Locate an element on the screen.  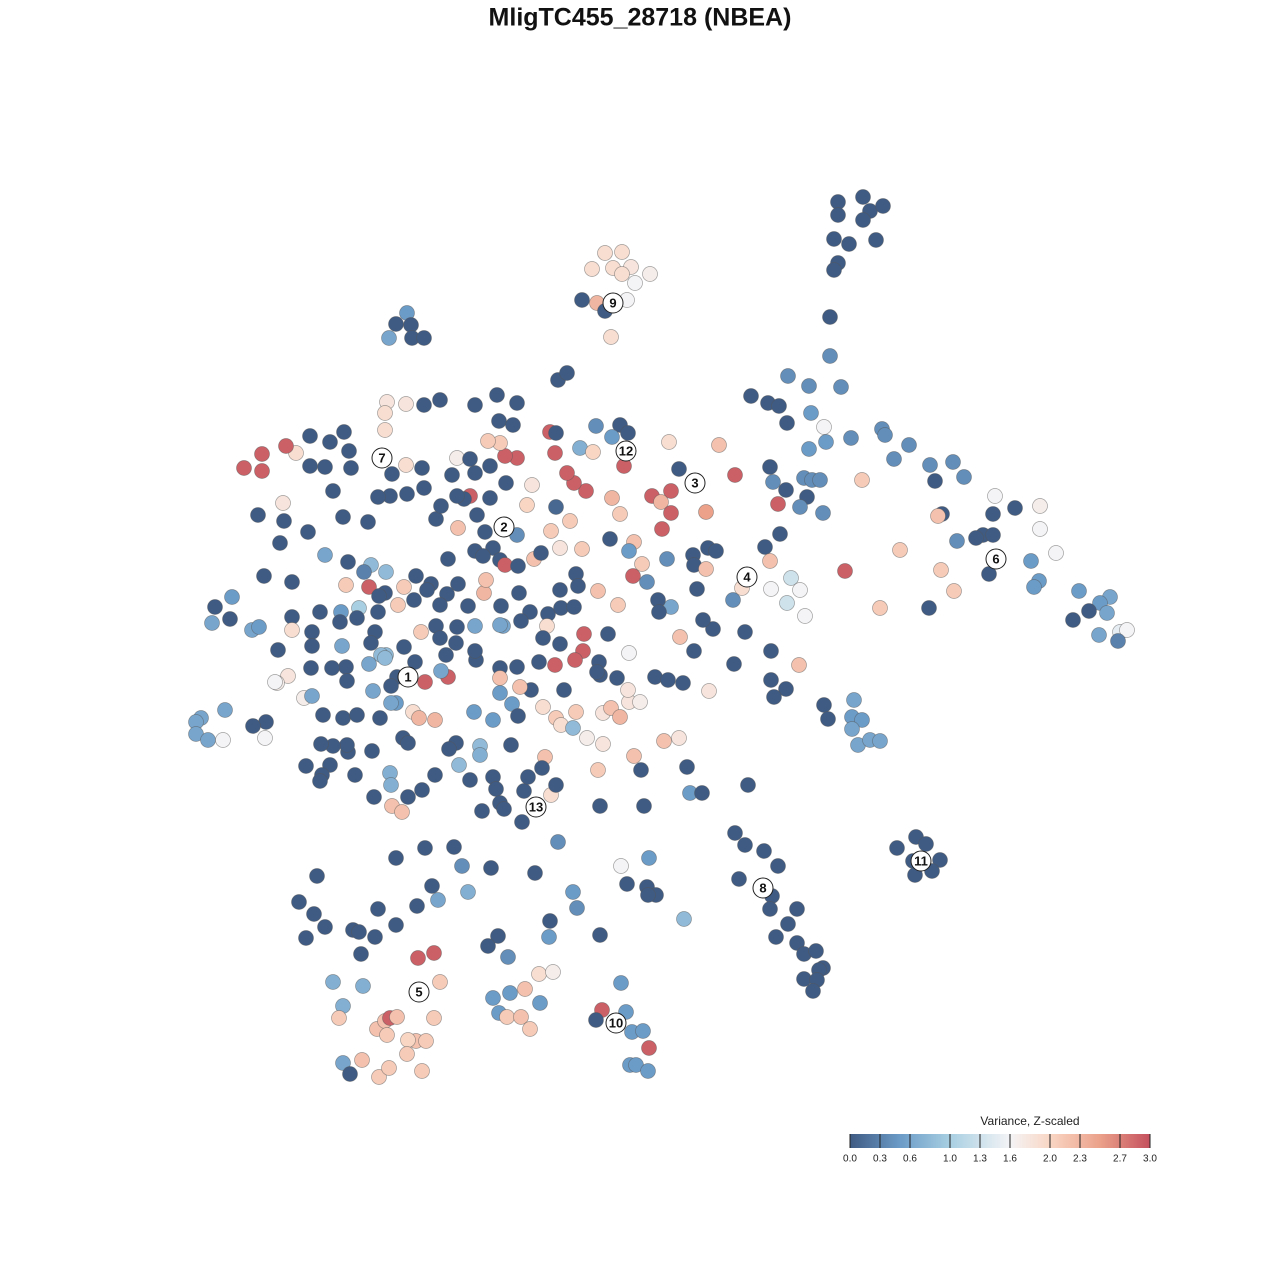
colorbar-tick-label: 2.7 is located at coordinates (1120, 1159).